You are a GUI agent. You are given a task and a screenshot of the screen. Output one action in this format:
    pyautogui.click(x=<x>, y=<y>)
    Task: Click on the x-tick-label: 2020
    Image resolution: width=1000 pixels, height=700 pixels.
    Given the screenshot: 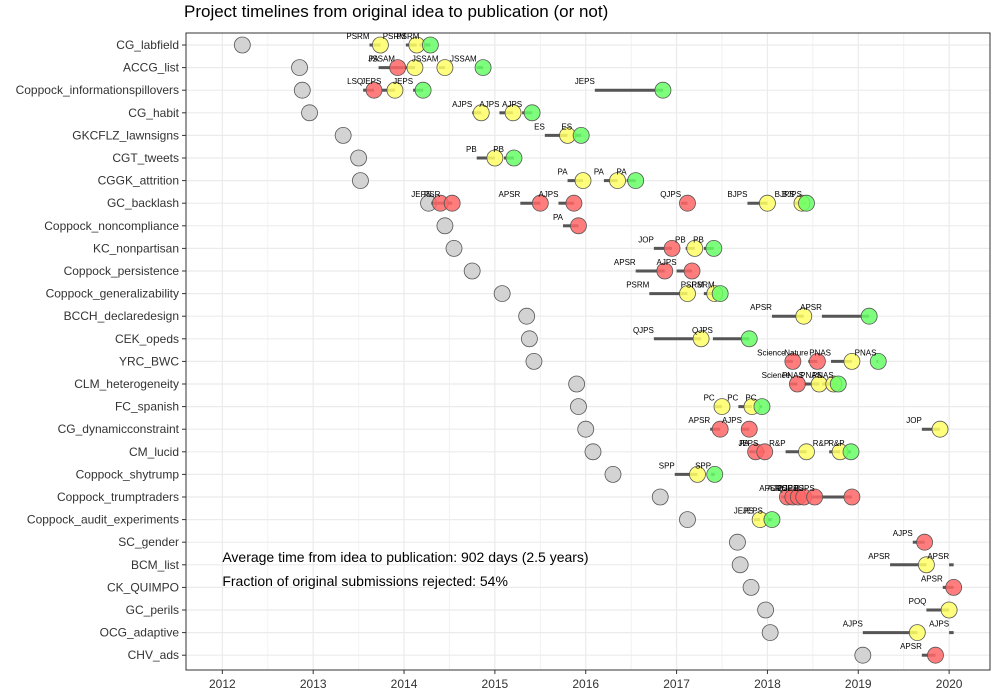 What is the action you would take?
    pyautogui.click(x=949, y=684)
    